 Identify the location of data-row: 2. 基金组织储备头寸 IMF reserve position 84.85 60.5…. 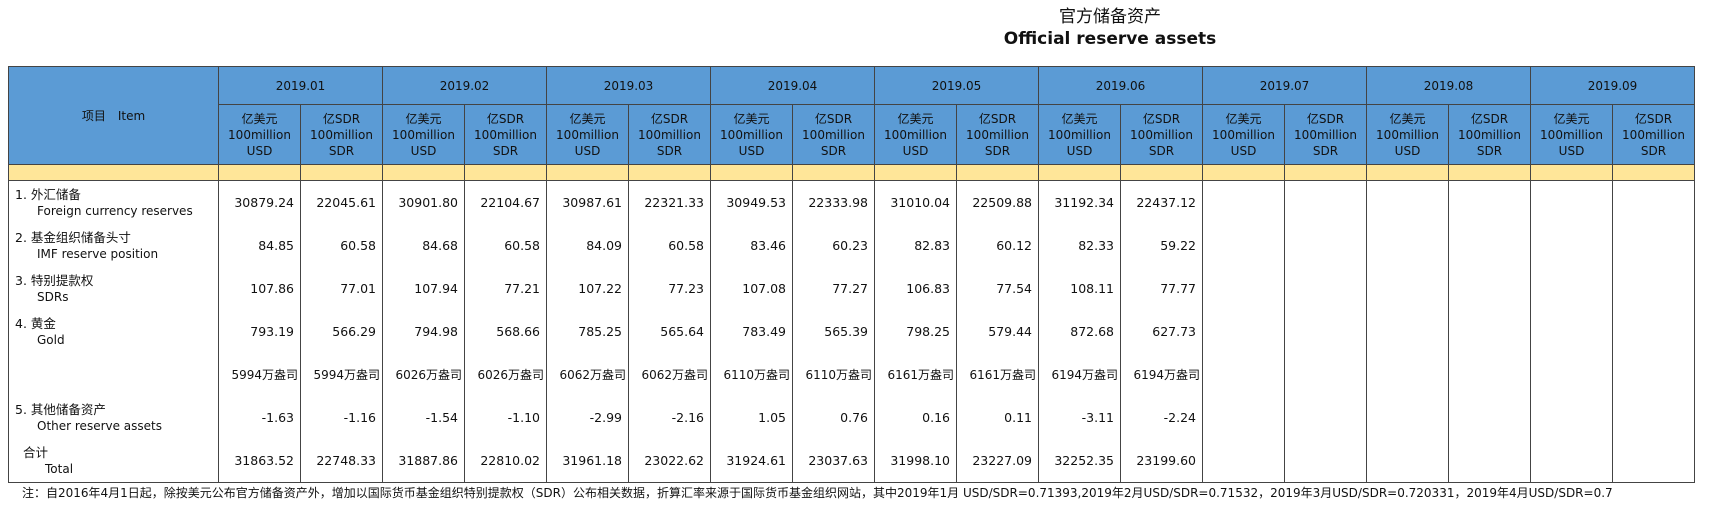
(851, 245).